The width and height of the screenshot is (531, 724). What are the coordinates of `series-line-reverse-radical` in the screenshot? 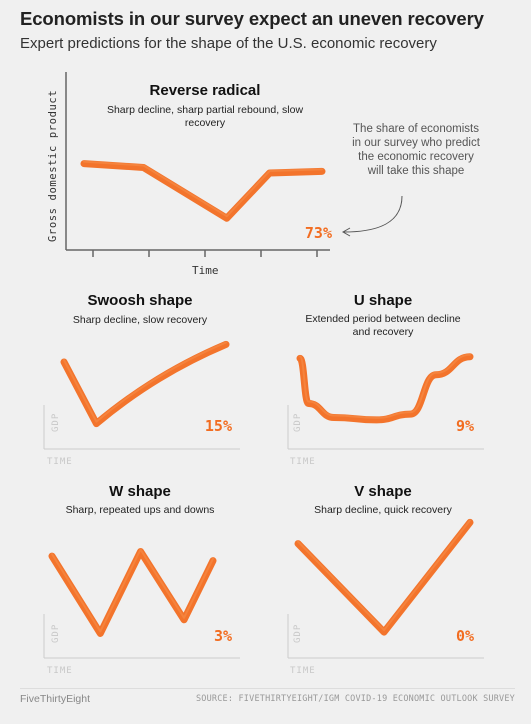 It's located at (203, 191).